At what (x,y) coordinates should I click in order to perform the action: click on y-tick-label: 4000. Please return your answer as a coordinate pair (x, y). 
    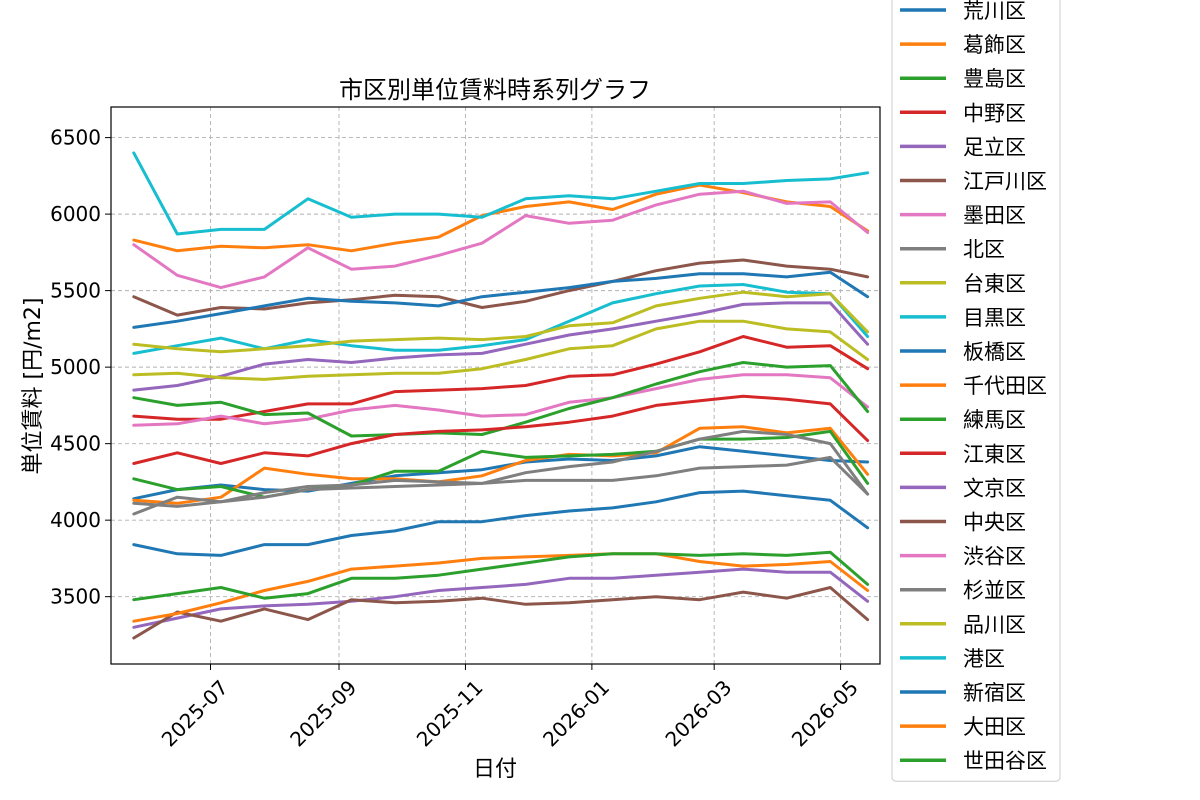
    Looking at the image, I should click on (75, 520).